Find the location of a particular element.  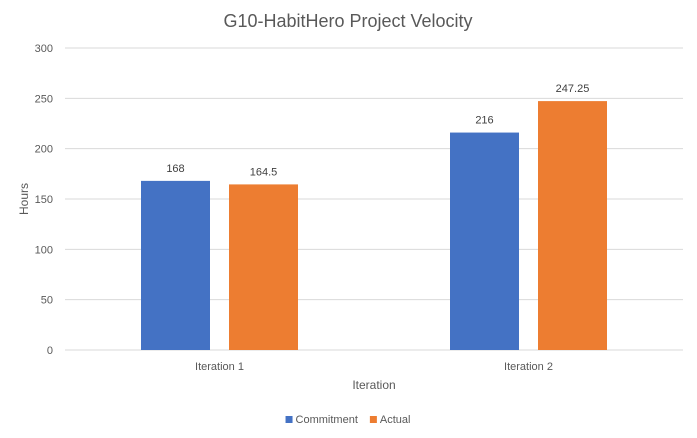

y-tick-label: 150 is located at coordinates (44, 200).